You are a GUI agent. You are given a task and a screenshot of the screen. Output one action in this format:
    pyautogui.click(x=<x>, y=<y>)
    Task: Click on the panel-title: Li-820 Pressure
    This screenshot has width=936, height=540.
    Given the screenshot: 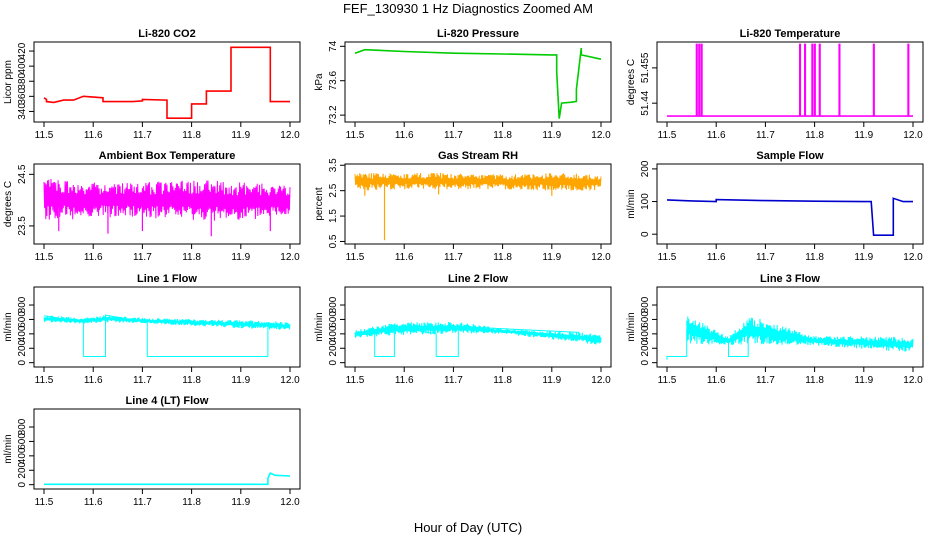 What is the action you would take?
    pyautogui.click(x=478, y=34)
    